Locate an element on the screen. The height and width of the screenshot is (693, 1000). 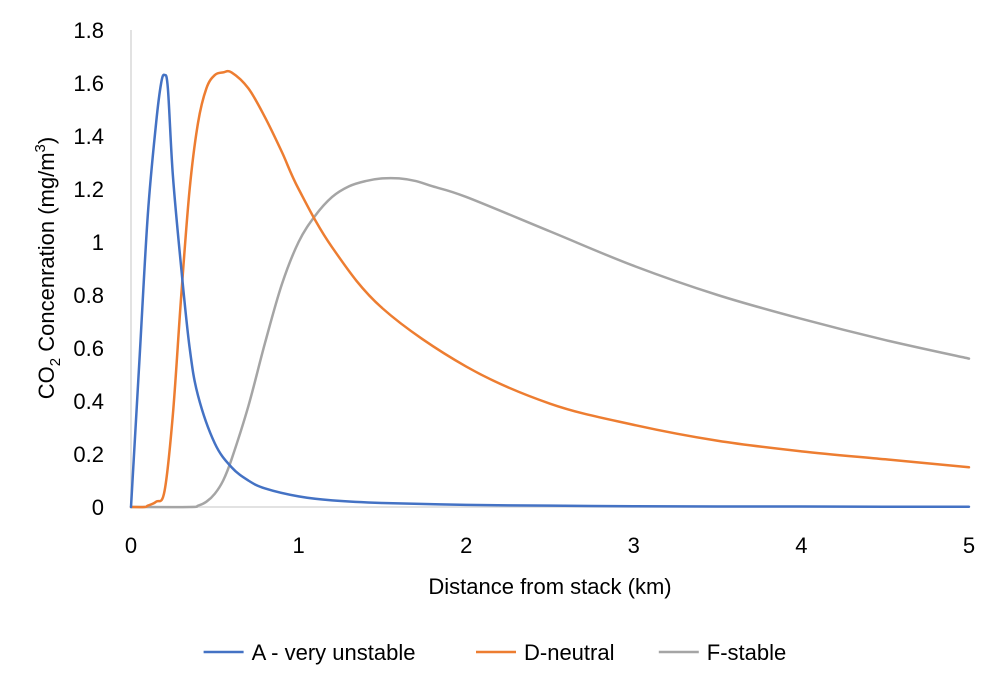
legend: A - very unstable D-neutral F-stable is located at coordinates (494, 652).